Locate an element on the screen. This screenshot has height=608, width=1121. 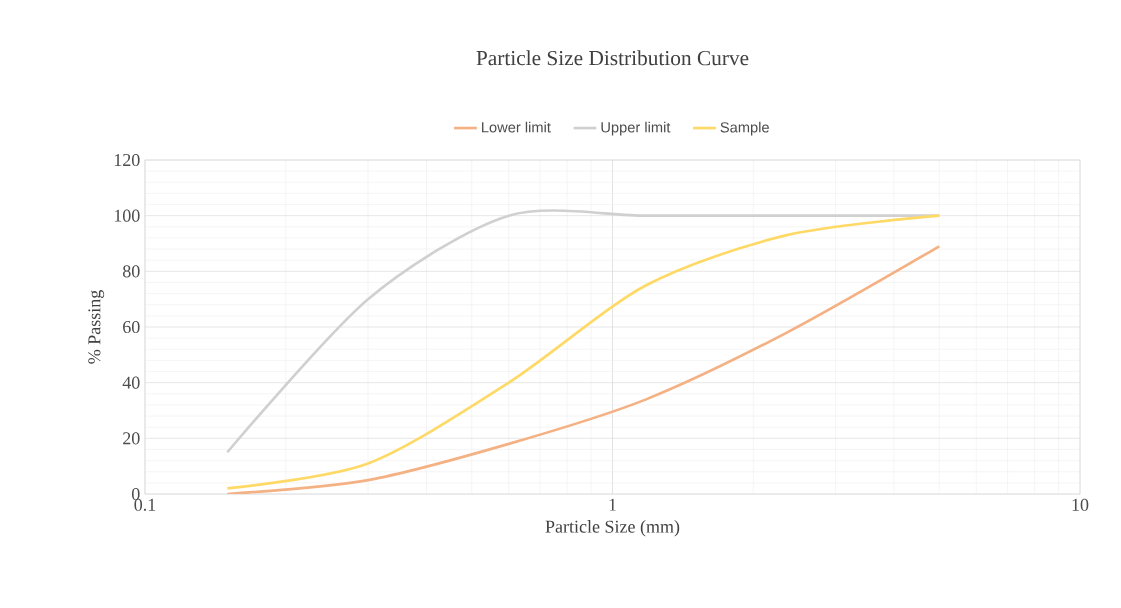
x-tick-label: 1 is located at coordinates (612, 504).